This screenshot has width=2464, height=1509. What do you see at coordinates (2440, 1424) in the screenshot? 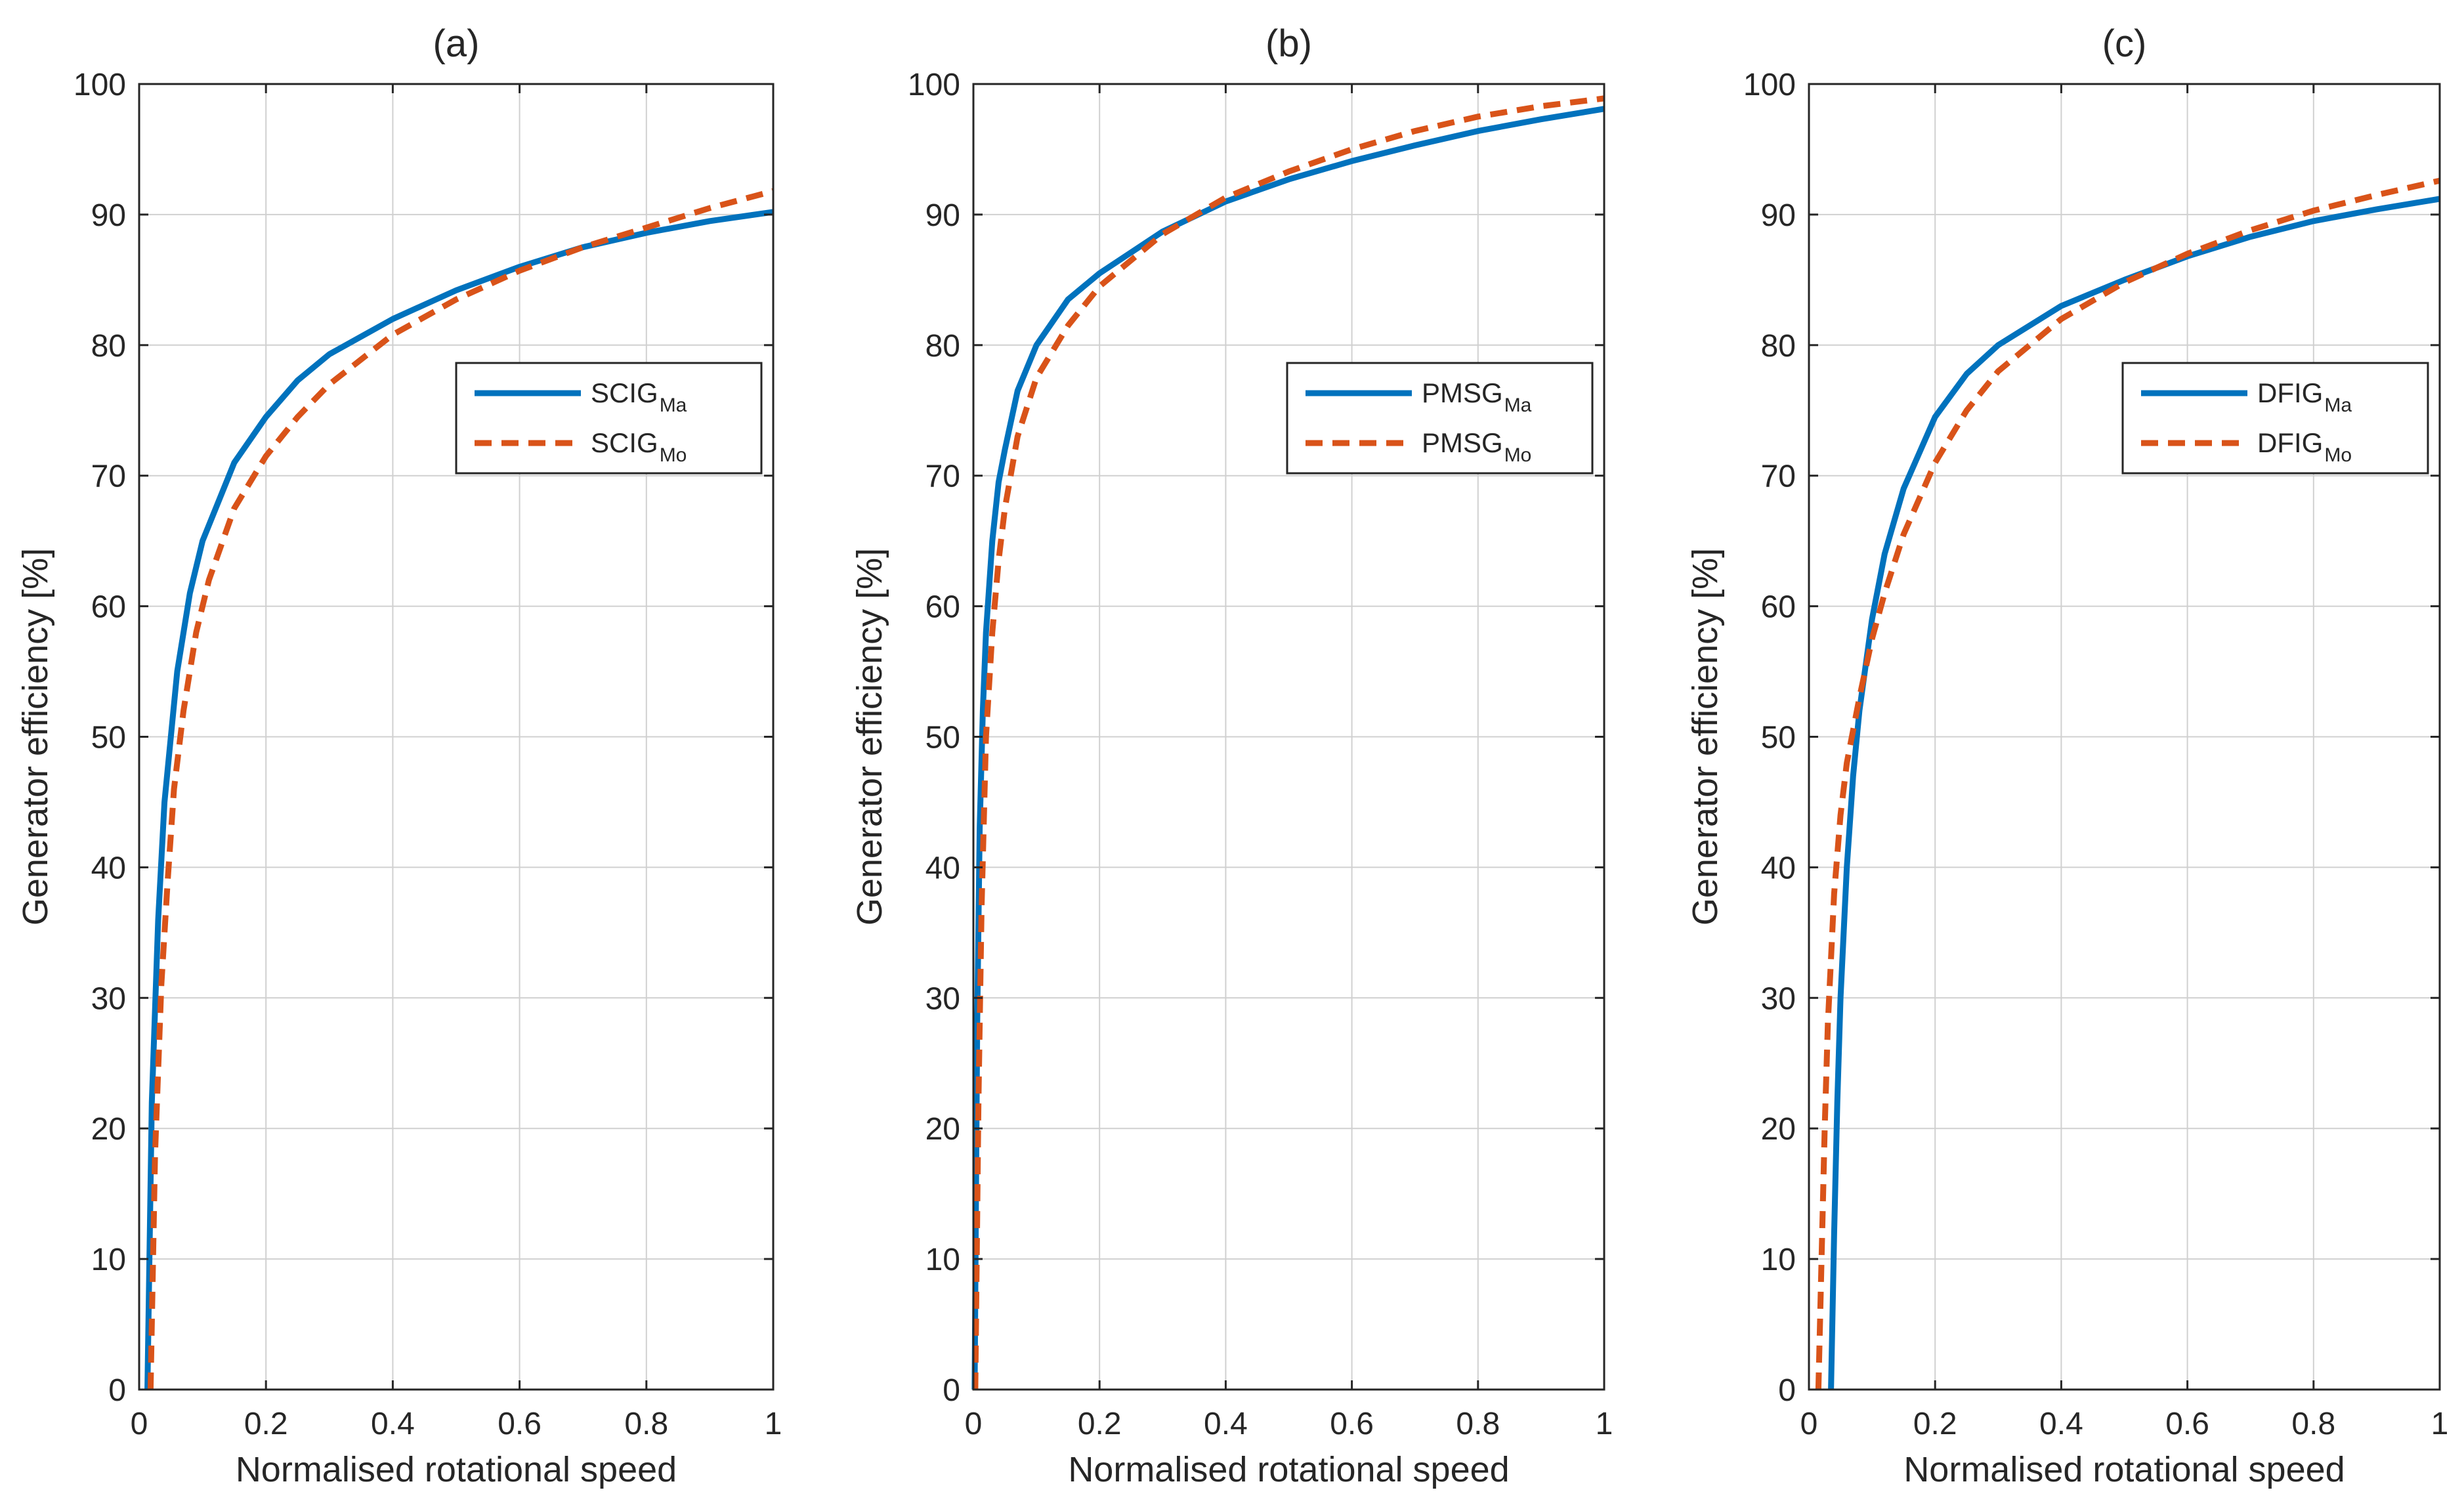
I see `x-tick-label-c-5: 1` at bounding box center [2440, 1424].